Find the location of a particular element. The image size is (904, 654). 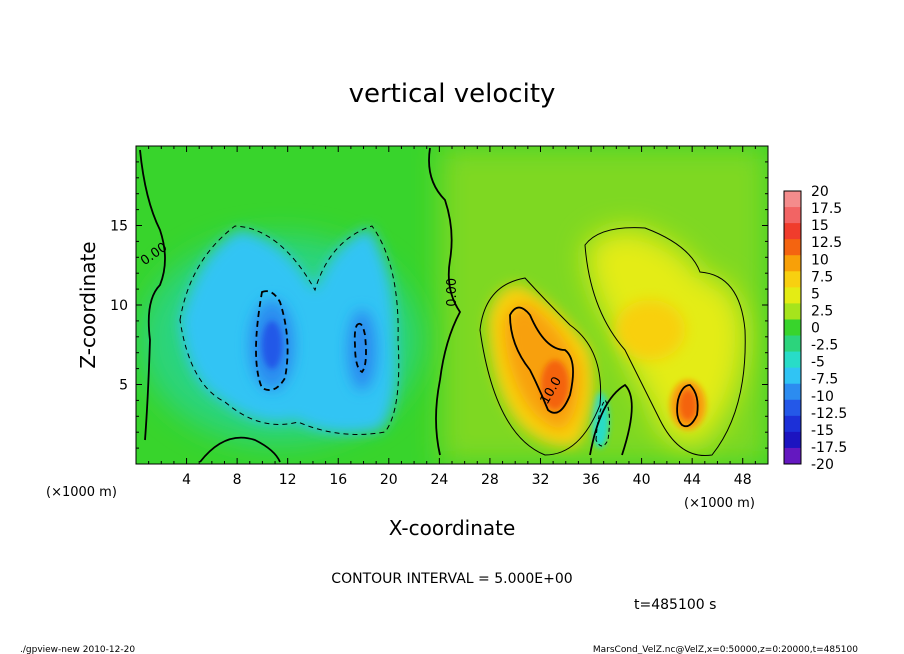

colorbar-label: 2.5 is located at coordinates (822, 311).